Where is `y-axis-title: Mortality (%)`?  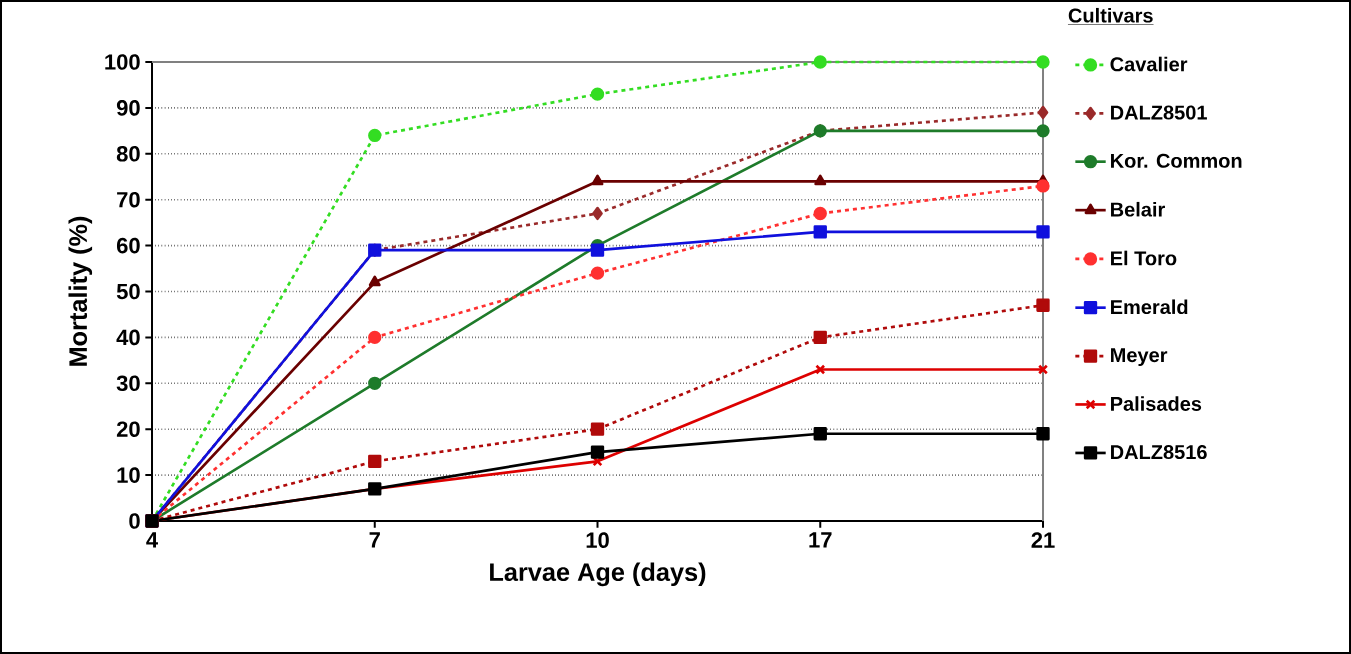
y-axis-title: Mortality (%) is located at coordinates (80, 291).